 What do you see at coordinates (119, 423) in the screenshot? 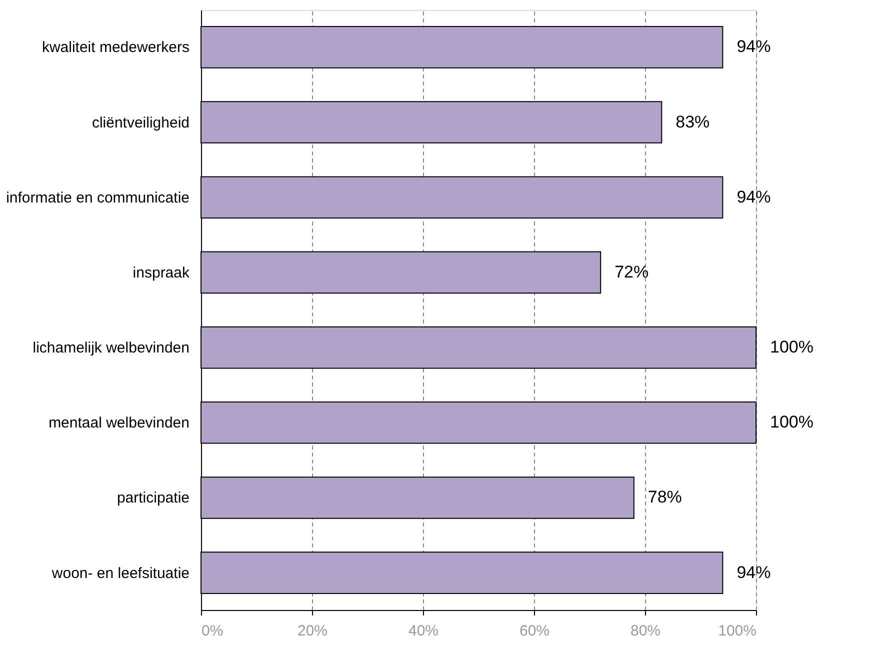
I see `y-tick-label: mentaal welbevinden` at bounding box center [119, 423].